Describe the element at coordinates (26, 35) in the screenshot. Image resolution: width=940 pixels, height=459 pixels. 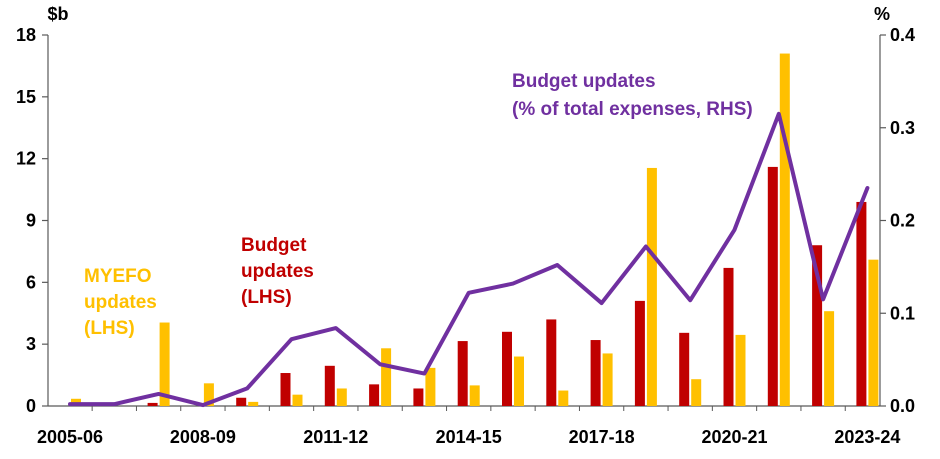
I see `left-tick-label: 18` at that location.